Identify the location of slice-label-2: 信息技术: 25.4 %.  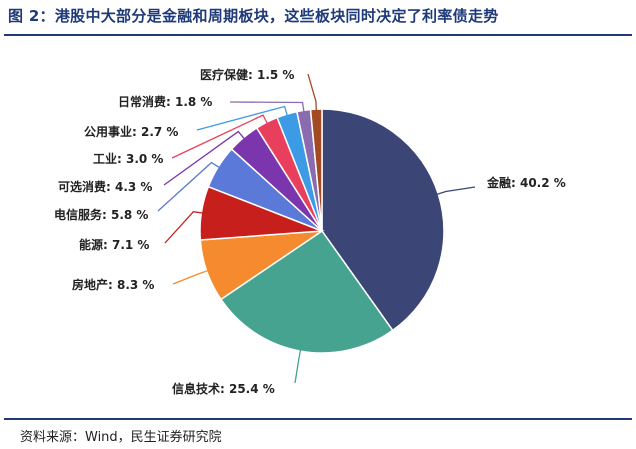
(223, 388).